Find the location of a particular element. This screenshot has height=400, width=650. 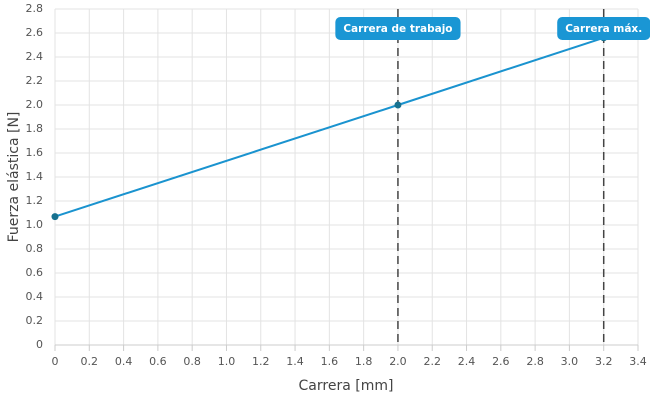

y-tick-label: 1.8 is located at coordinates (35, 128).